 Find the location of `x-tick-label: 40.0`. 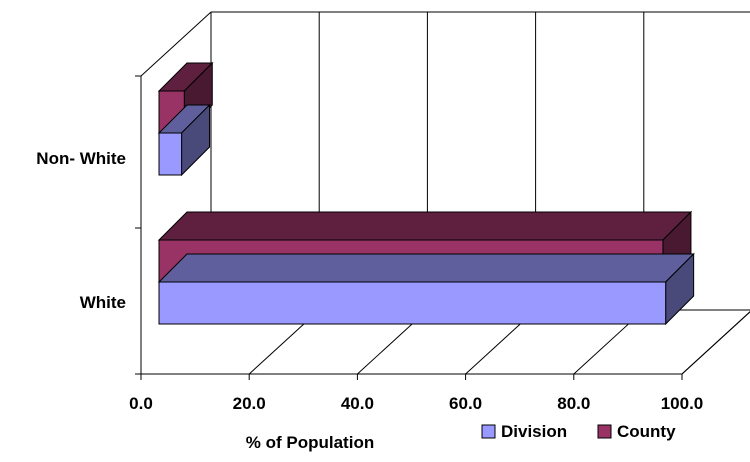

x-tick-label: 40.0 is located at coordinates (357, 403).